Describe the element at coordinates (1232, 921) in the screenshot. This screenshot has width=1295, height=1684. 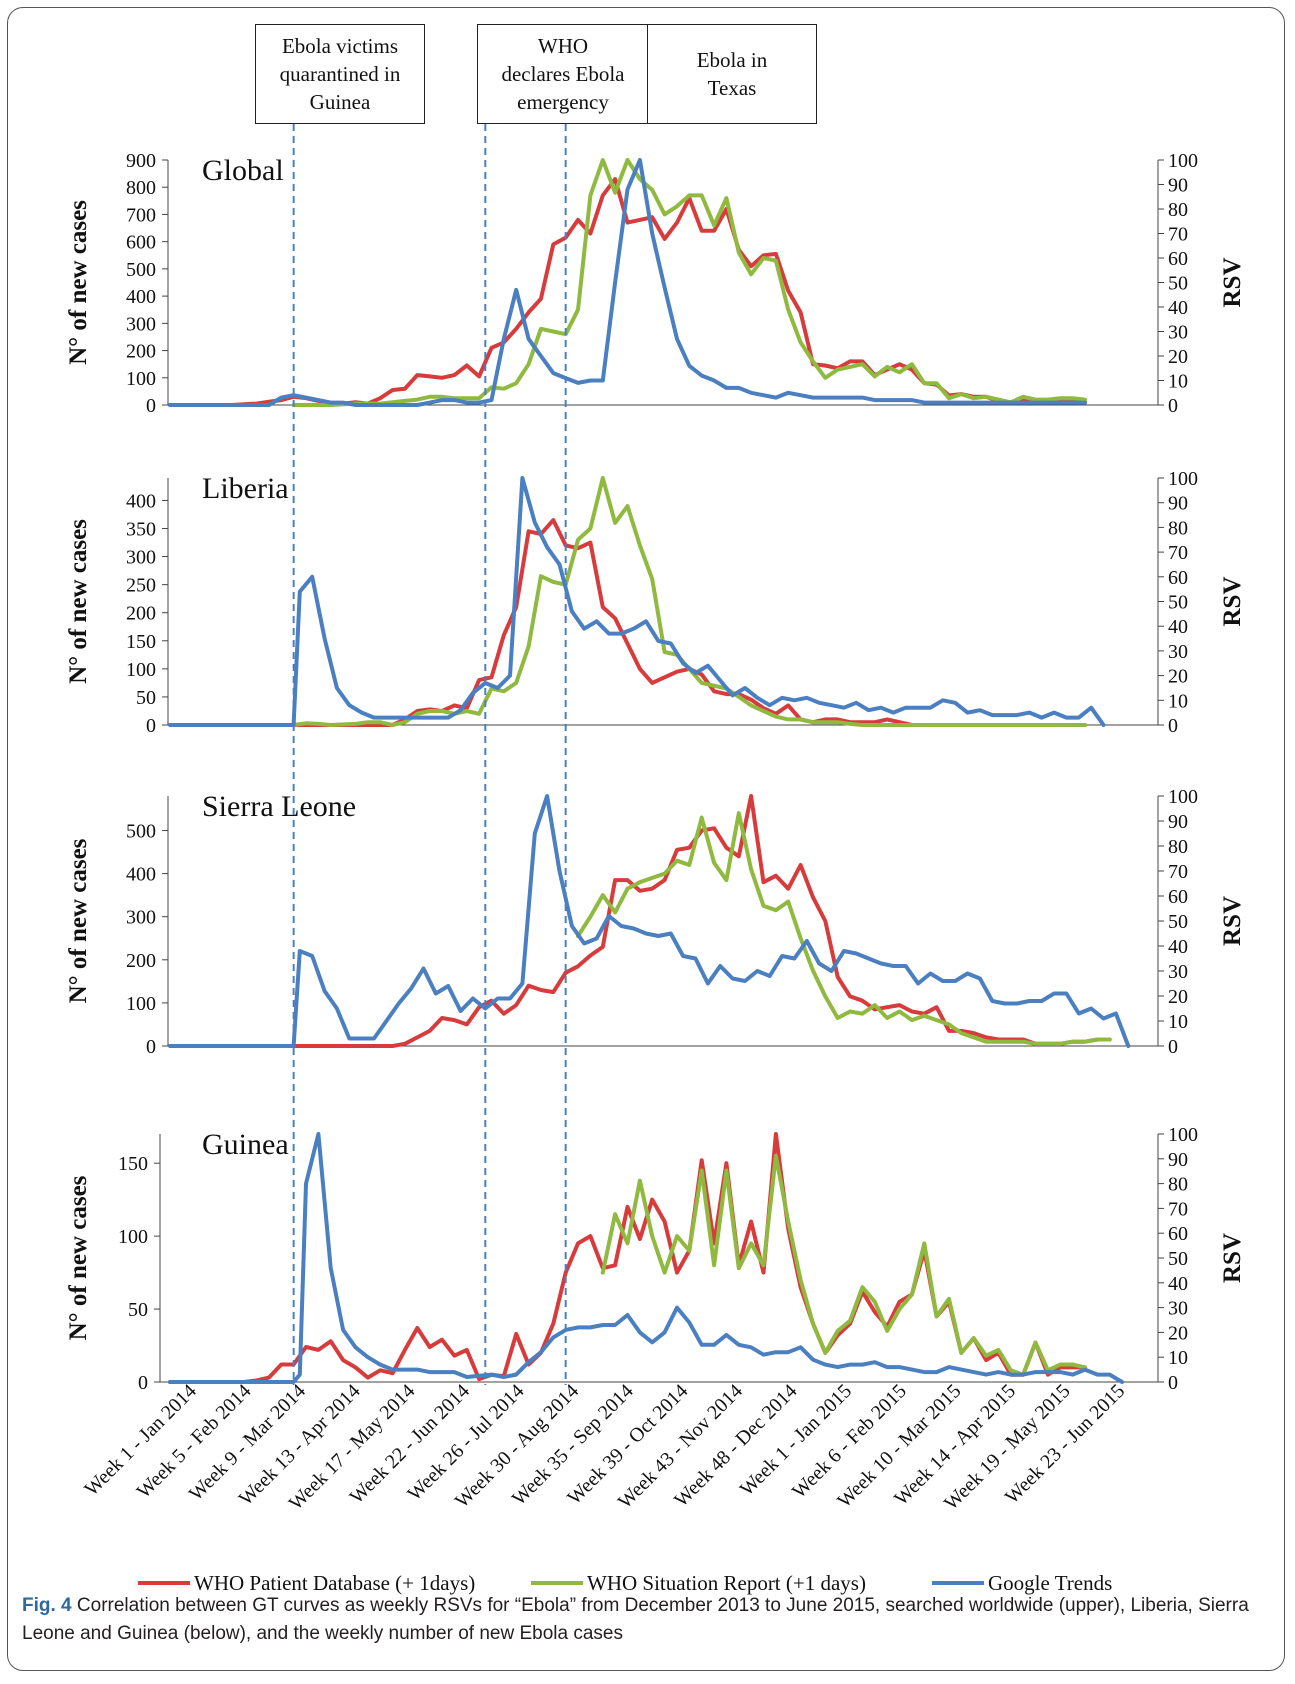
I see `sierra-leone-y2label: RSV` at that location.